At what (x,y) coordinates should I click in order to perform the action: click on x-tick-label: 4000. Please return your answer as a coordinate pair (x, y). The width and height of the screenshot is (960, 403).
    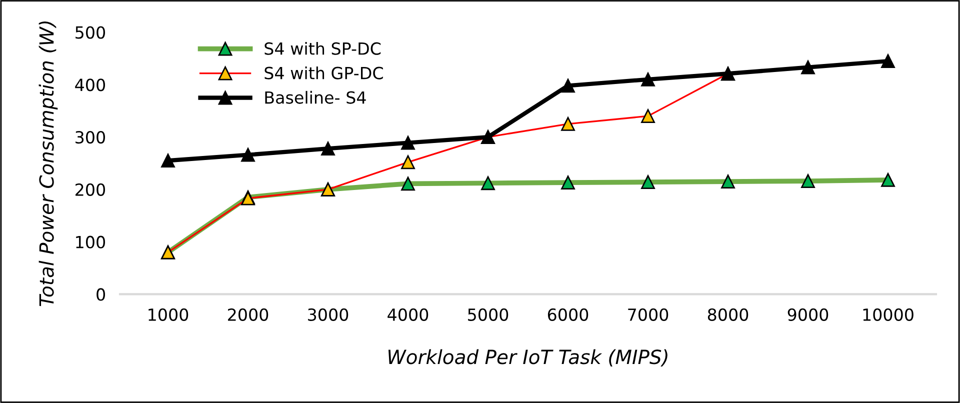
    Looking at the image, I should click on (408, 314).